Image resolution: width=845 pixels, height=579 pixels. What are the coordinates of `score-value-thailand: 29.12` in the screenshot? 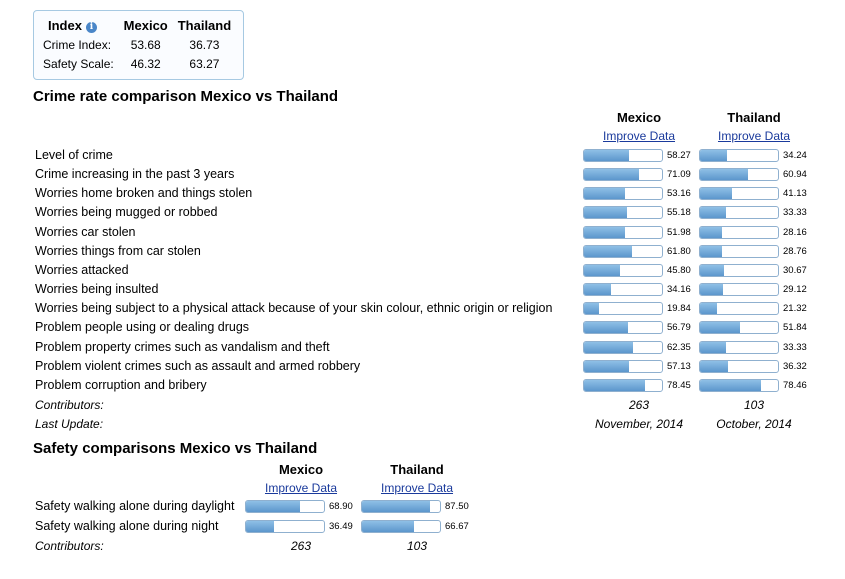 It's located at (795, 290).